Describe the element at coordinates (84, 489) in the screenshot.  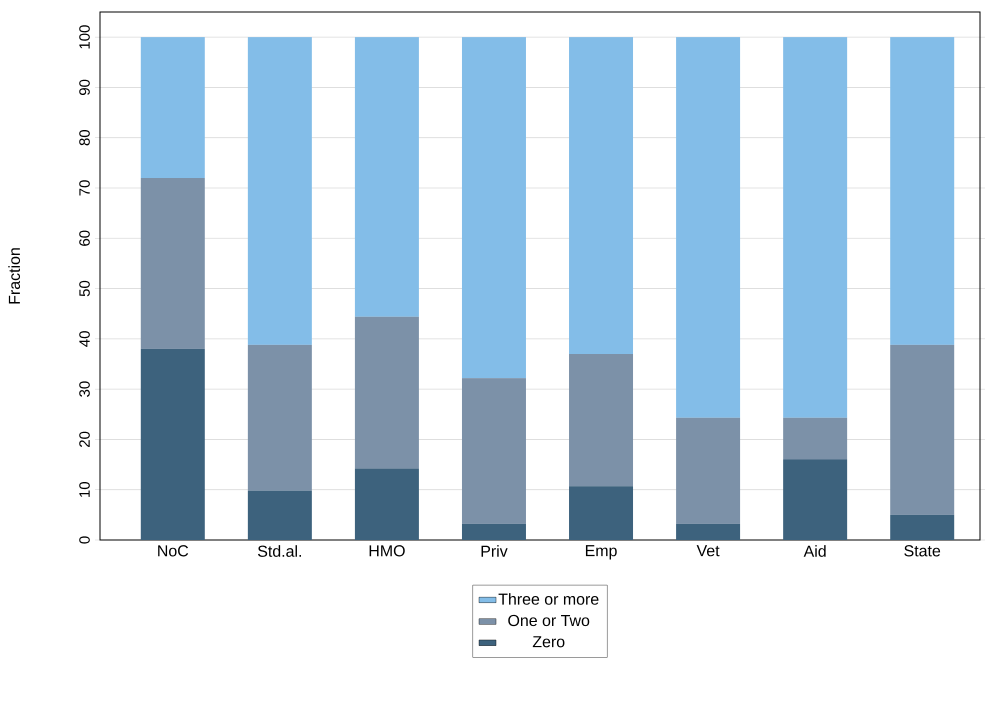
I see `y-tick-label: 10` at that location.